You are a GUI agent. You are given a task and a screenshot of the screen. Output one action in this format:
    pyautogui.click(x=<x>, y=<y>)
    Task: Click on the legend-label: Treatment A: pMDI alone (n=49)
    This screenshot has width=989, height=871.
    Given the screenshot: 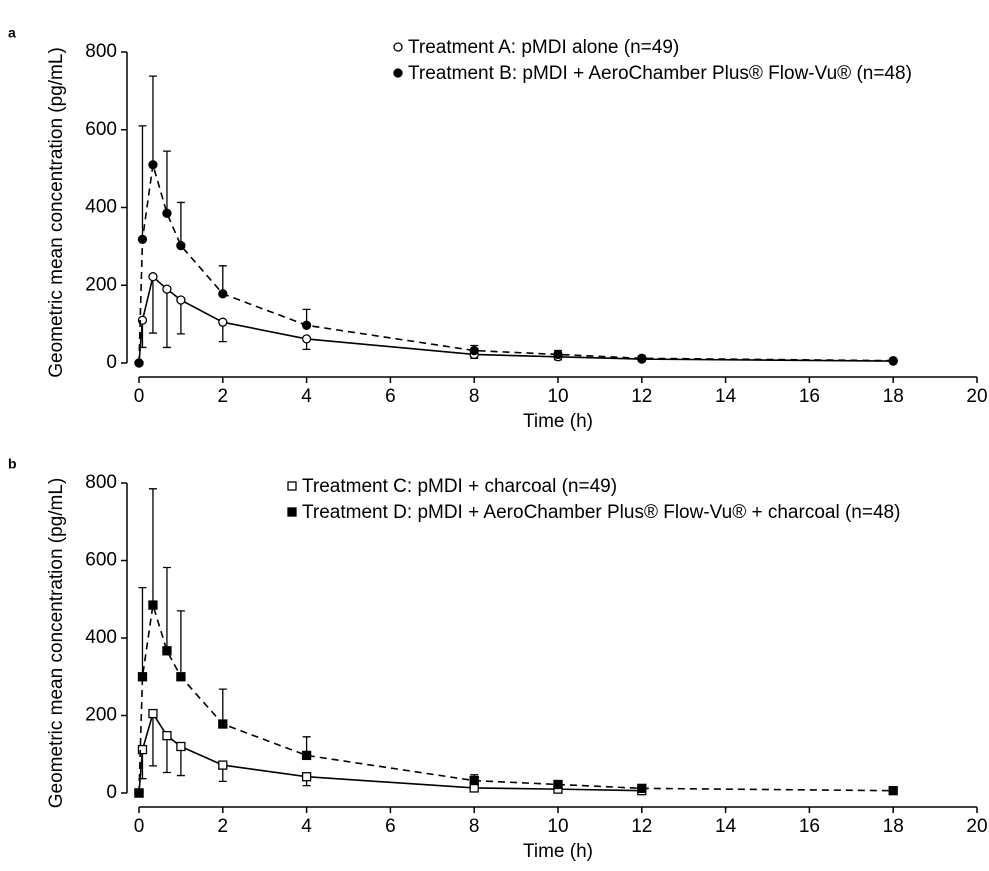 What is the action you would take?
    pyautogui.click(x=543, y=47)
    